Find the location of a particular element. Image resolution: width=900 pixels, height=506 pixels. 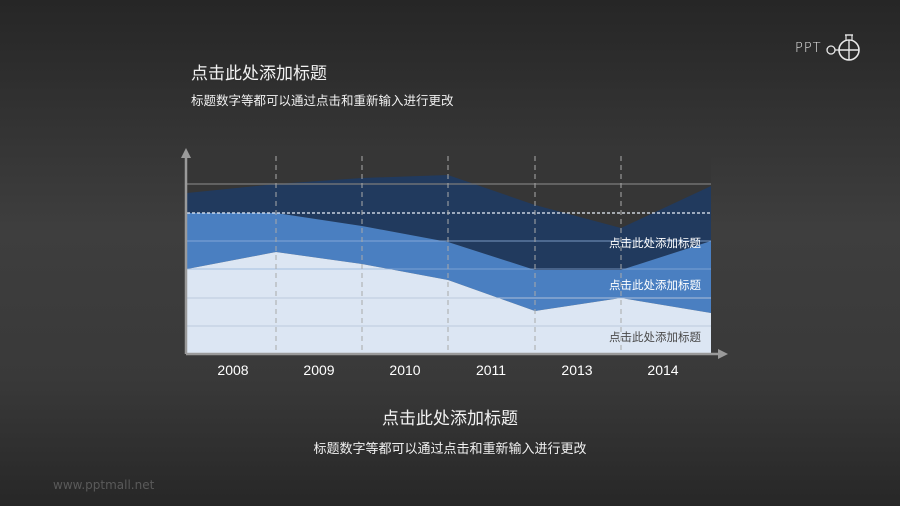

footer-subtitle: 标题数字等都可以通过点击和重新输入进行更改 is located at coordinates (450, 449).